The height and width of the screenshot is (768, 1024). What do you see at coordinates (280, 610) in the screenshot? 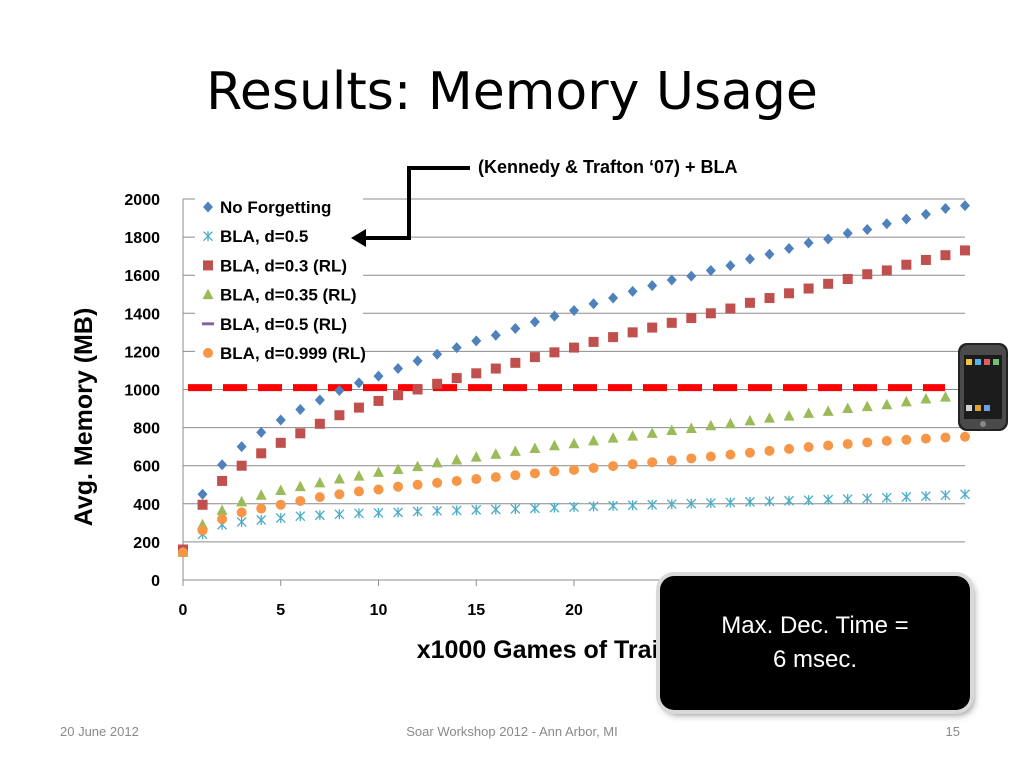
I see `x-tick-label: 5` at bounding box center [280, 610].